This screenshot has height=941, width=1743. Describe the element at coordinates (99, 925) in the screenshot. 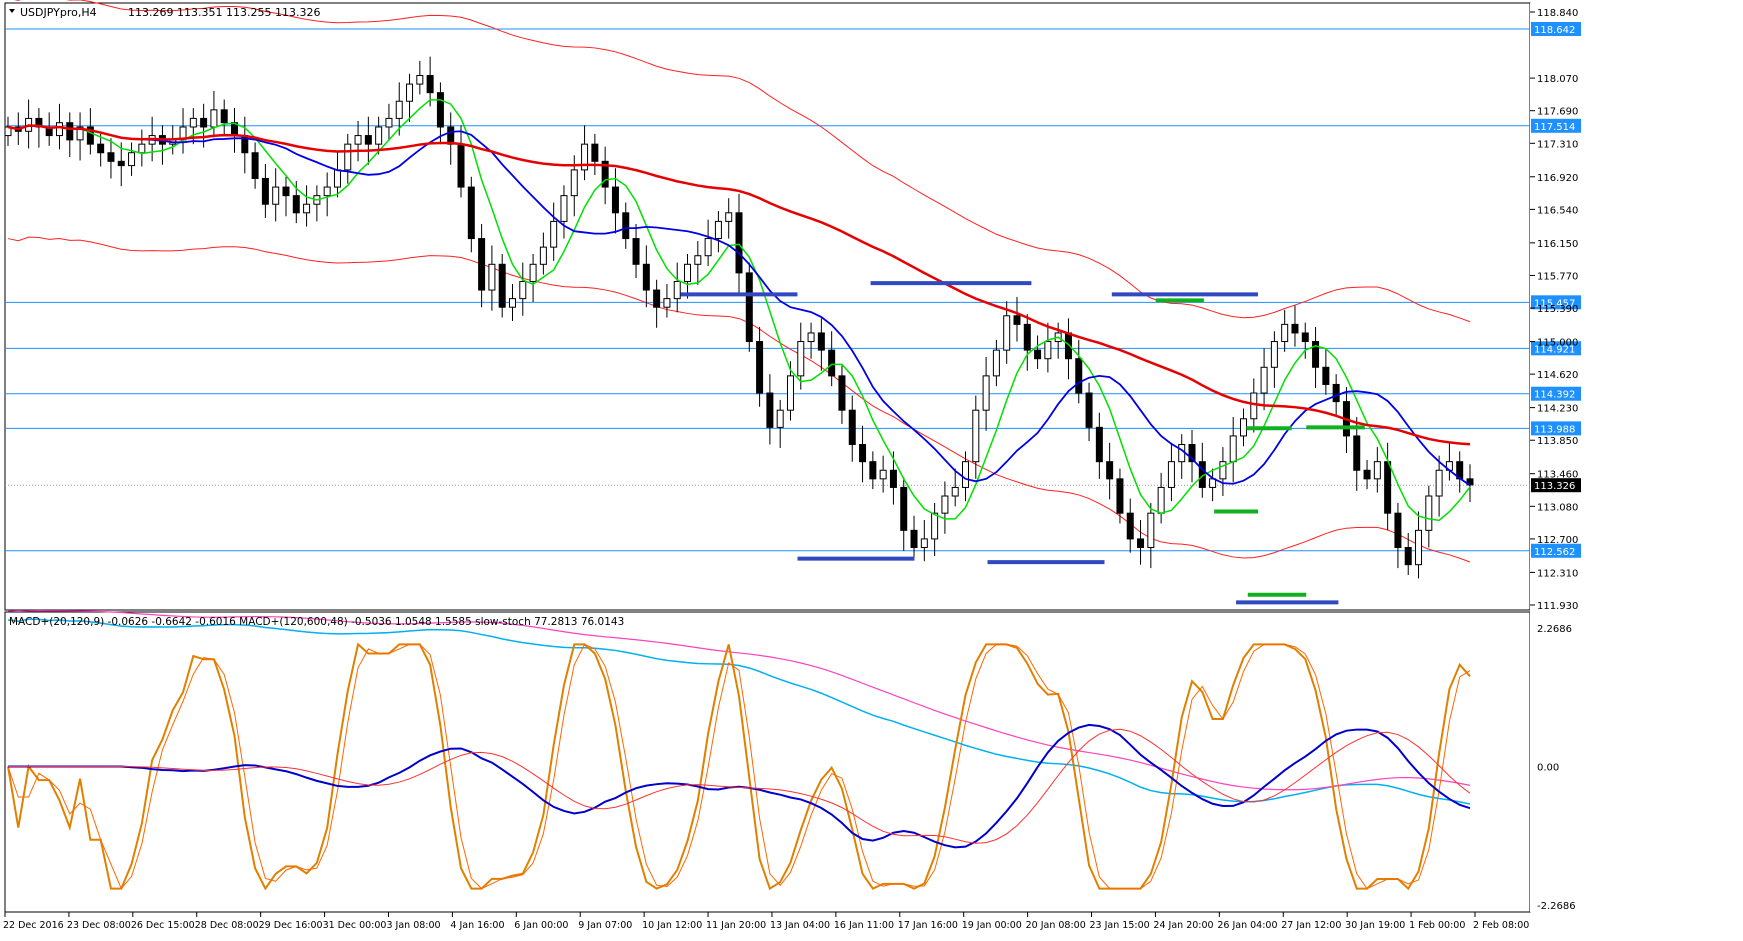

I see `x-tick-label: 23 Dec 08:00` at that location.